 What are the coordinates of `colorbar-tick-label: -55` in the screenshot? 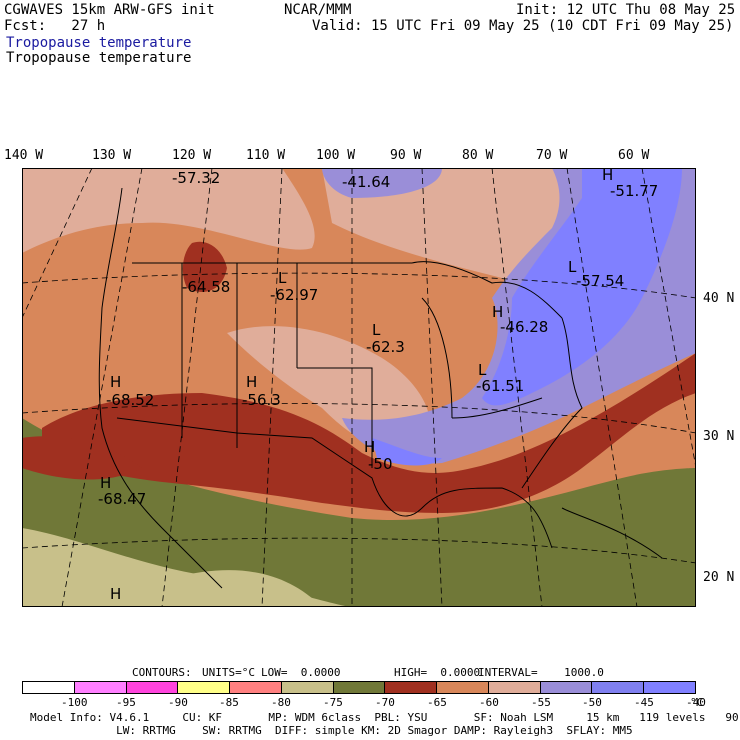 It's located at (541, 702).